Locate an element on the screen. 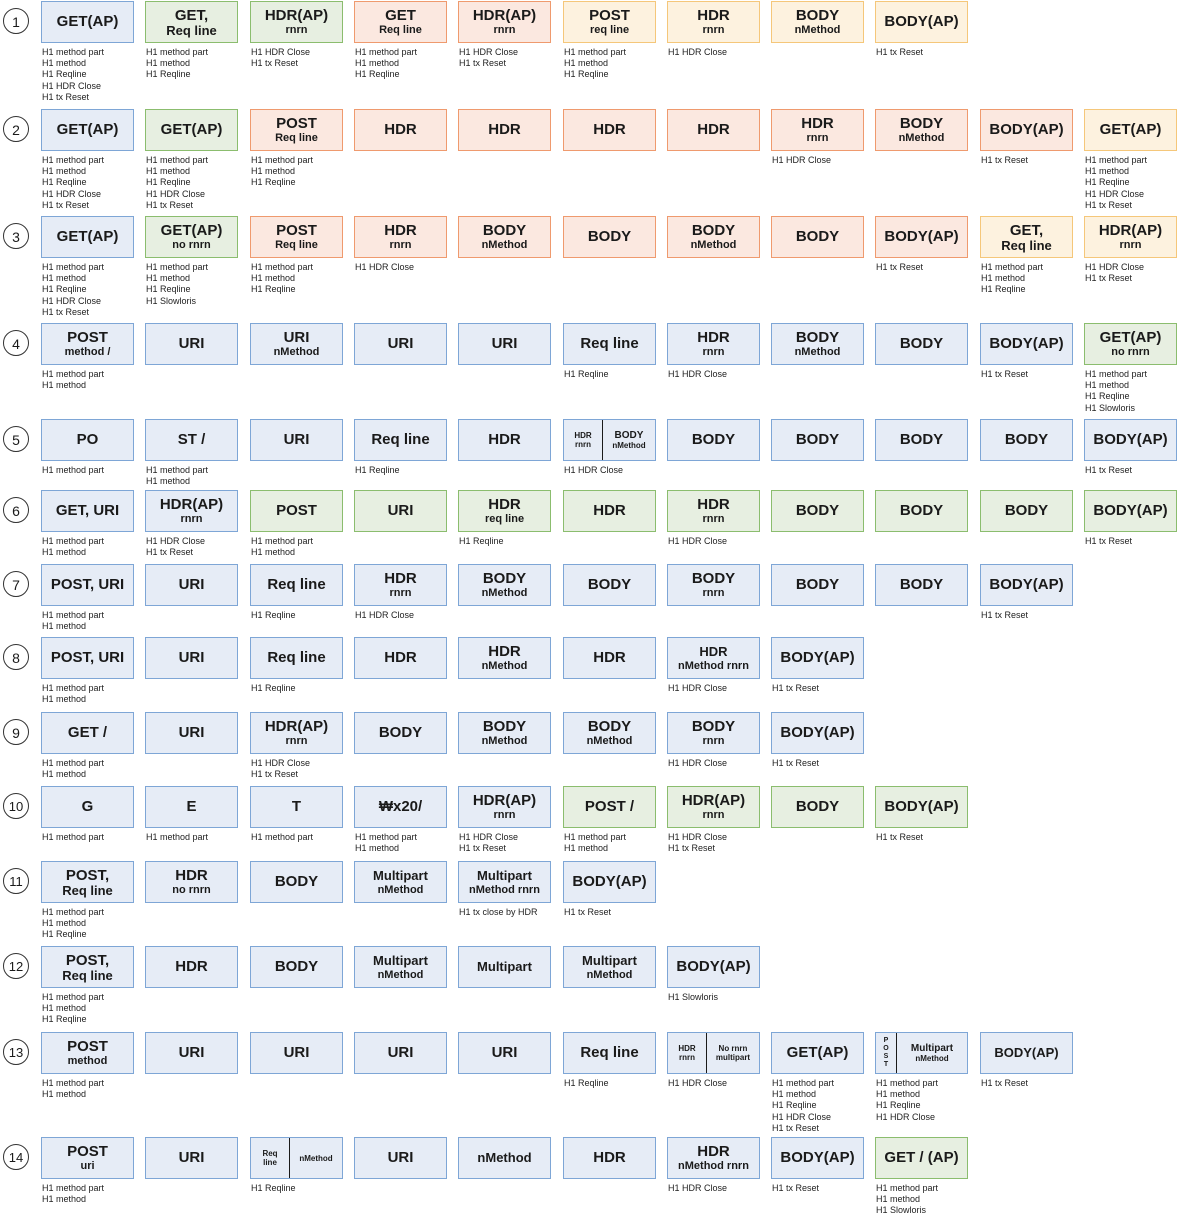  packet-box: BODY rnrn is located at coordinates (713, 585).